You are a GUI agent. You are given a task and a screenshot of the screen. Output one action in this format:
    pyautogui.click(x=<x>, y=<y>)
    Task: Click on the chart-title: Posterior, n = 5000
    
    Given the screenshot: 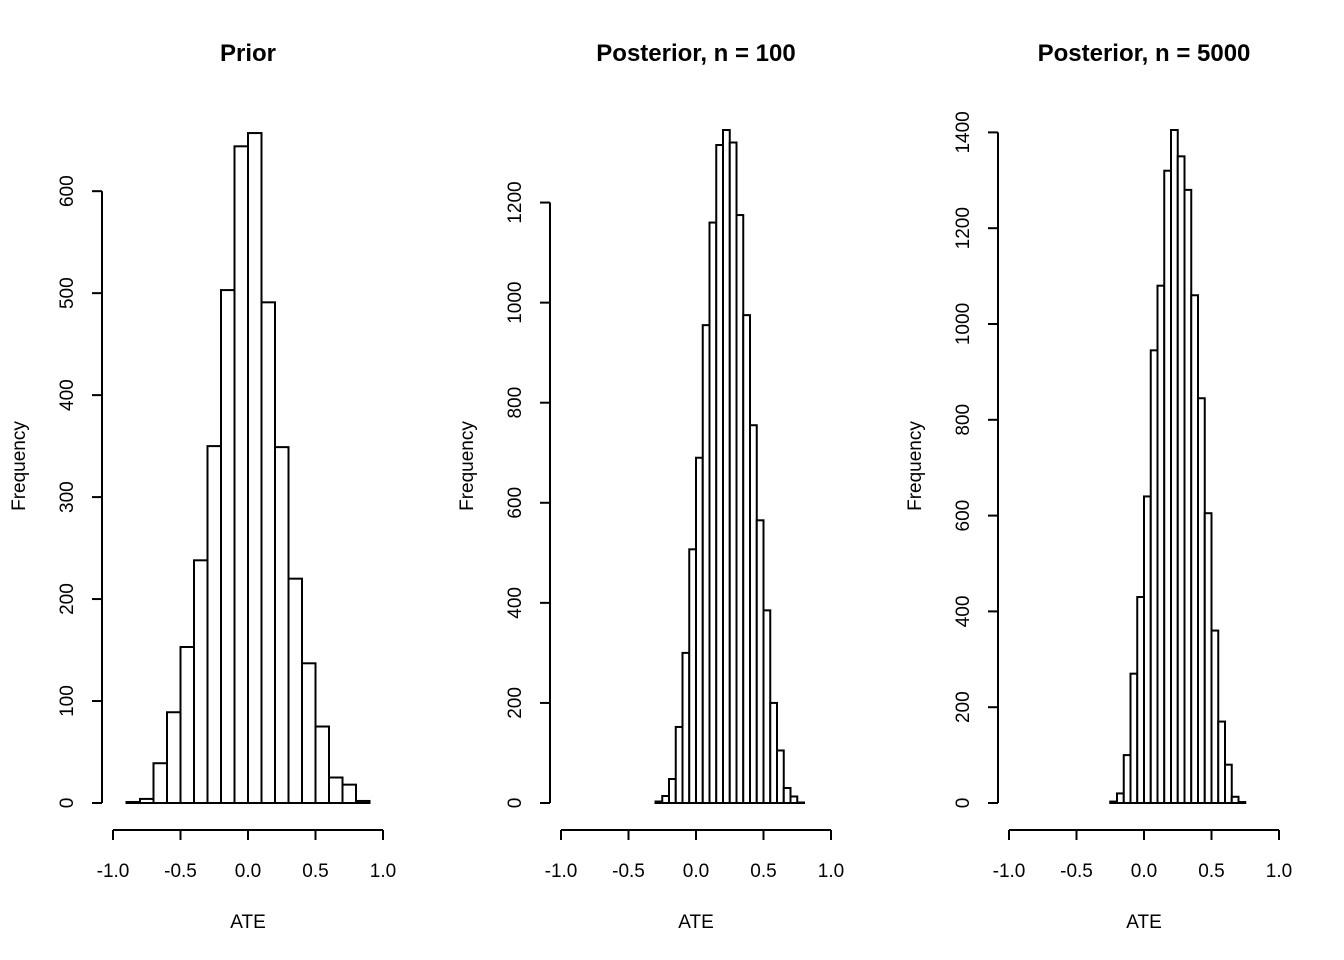 What is the action you would take?
    pyautogui.click(x=1144, y=53)
    